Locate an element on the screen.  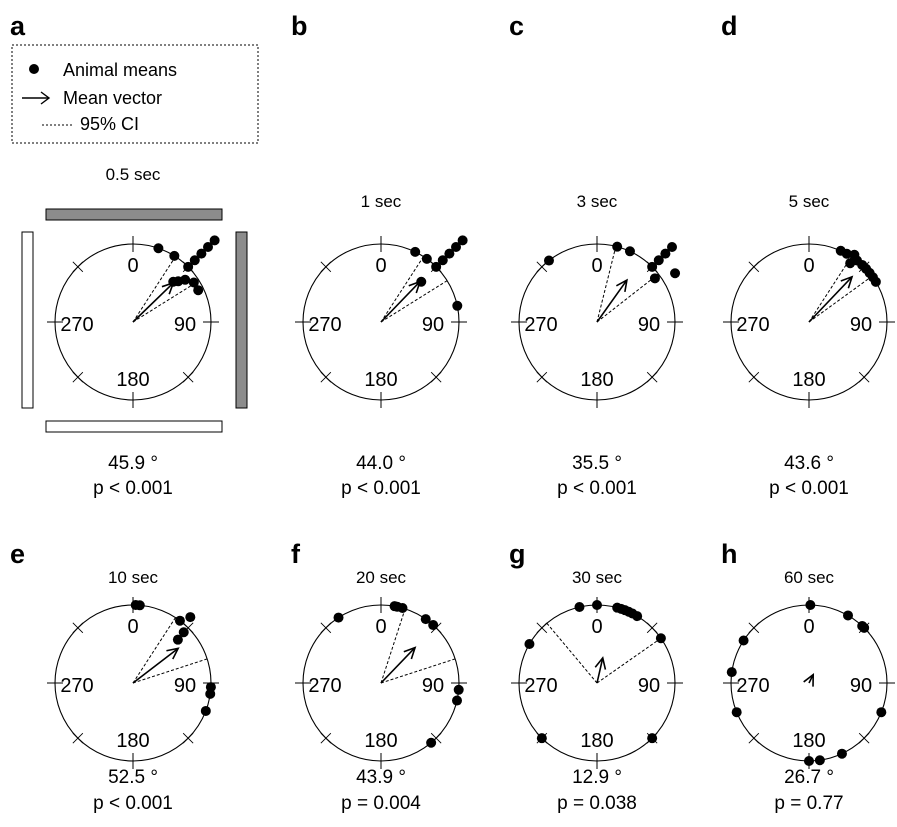
panel-letter-h: h is located at coordinates (729, 554).